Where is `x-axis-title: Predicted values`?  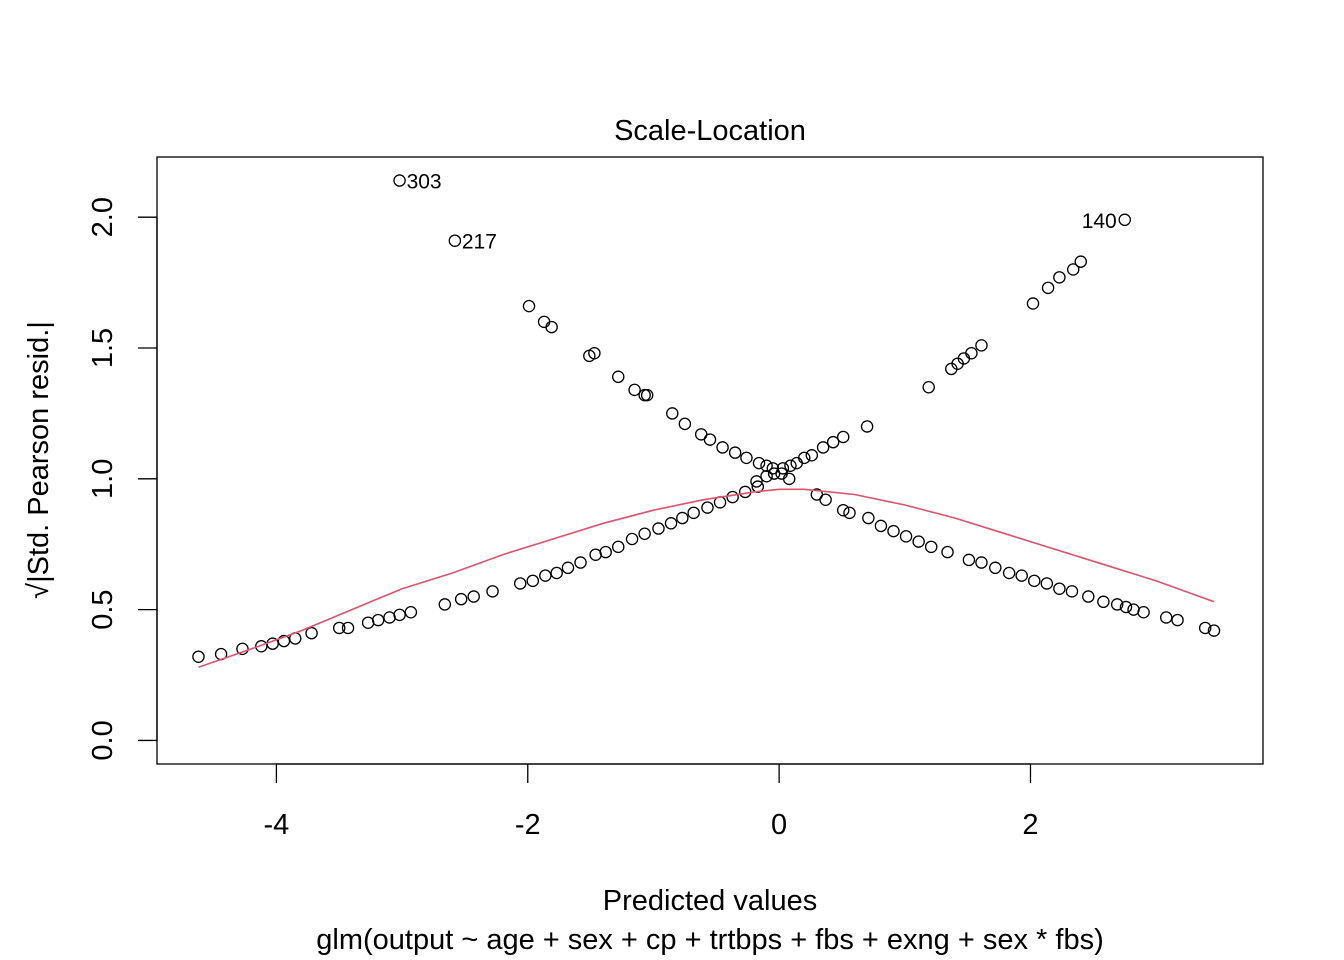 x-axis-title: Predicted values is located at coordinates (710, 901).